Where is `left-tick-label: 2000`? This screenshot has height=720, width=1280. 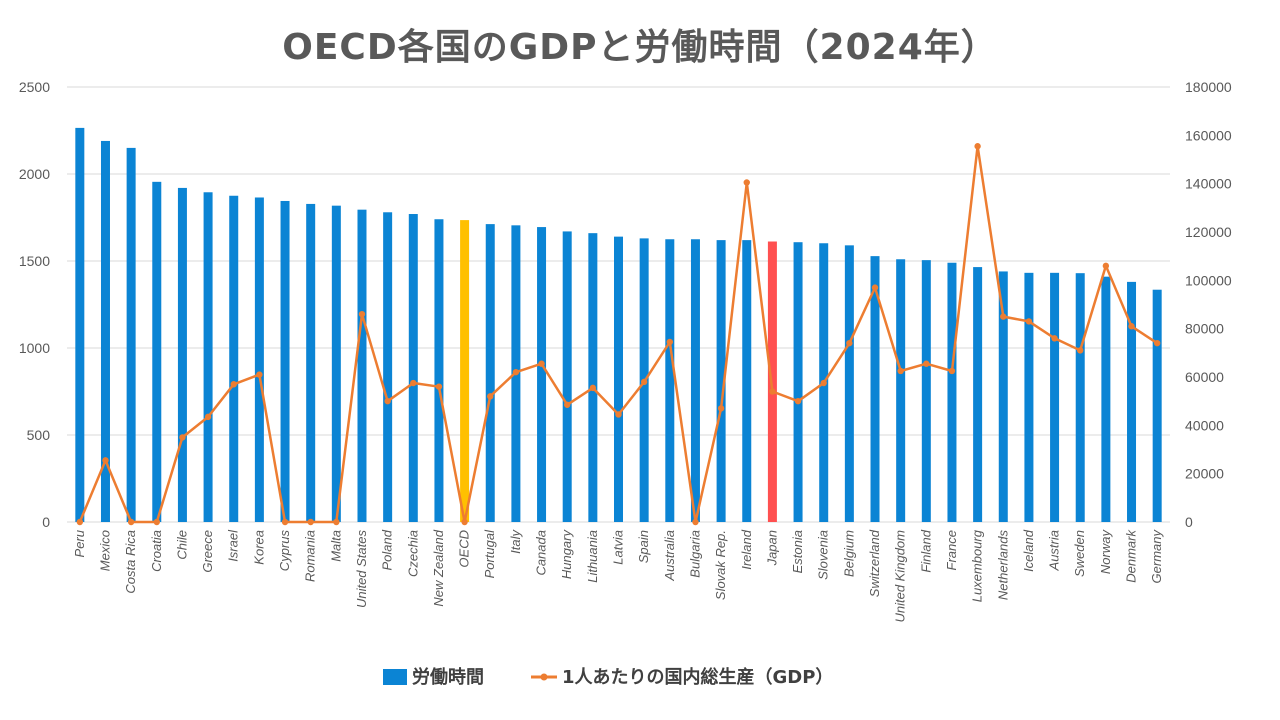
left-tick-label: 2000 is located at coordinates (34, 174).